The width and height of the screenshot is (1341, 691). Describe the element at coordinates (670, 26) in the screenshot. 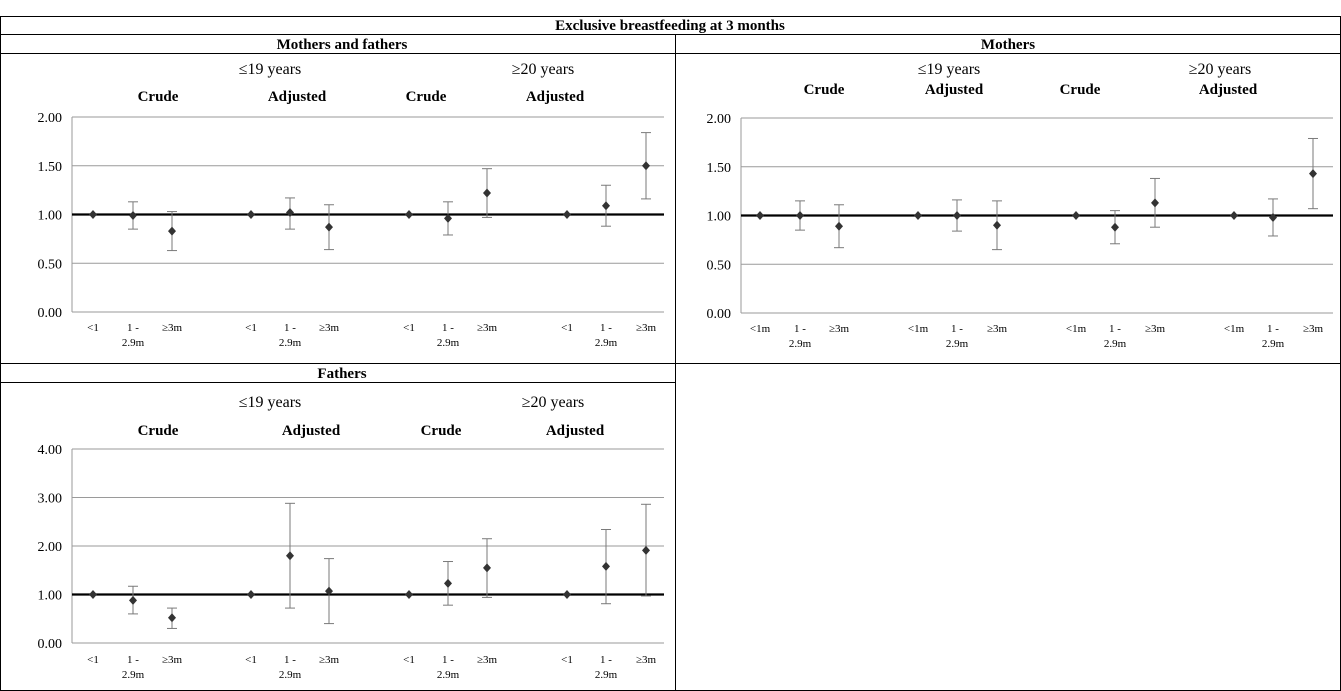

I see `figure-title: Exclusive breastfeeding at 3 months` at that location.